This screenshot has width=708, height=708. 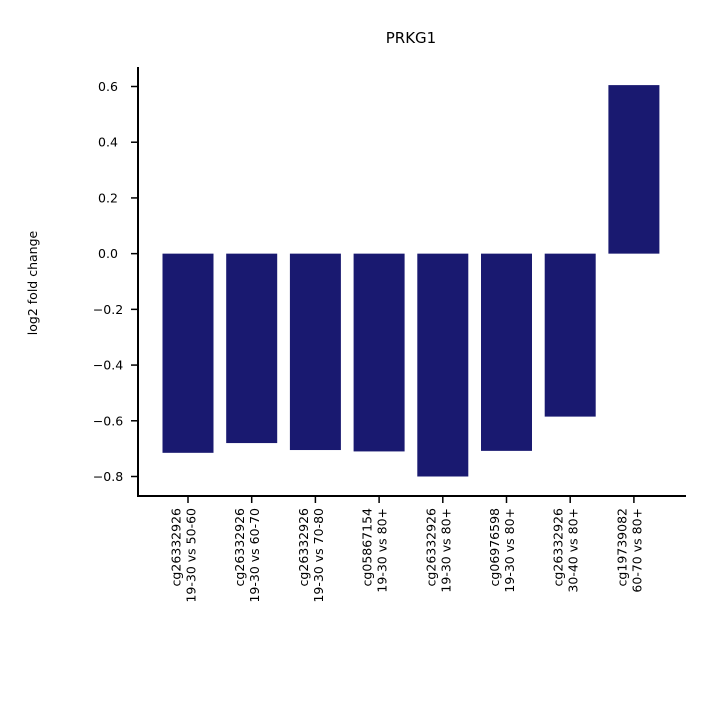 I want to click on x-tick-label-line: 19-30 vs 70-80, so click(x=318, y=555).